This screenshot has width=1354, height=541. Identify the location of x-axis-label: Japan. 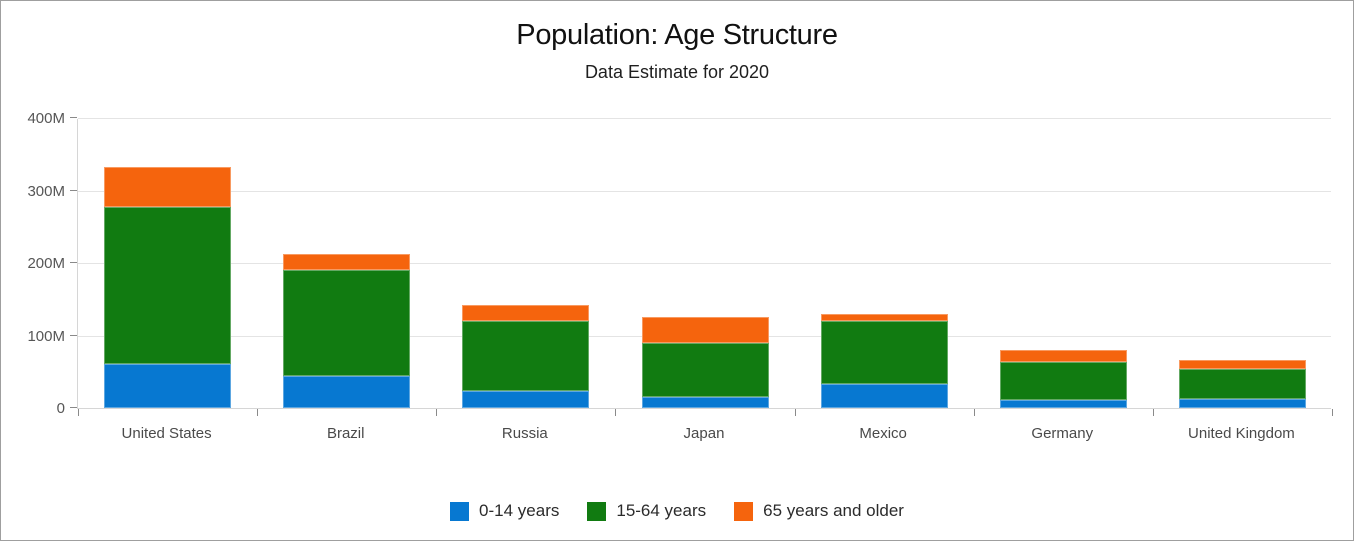
(704, 433).